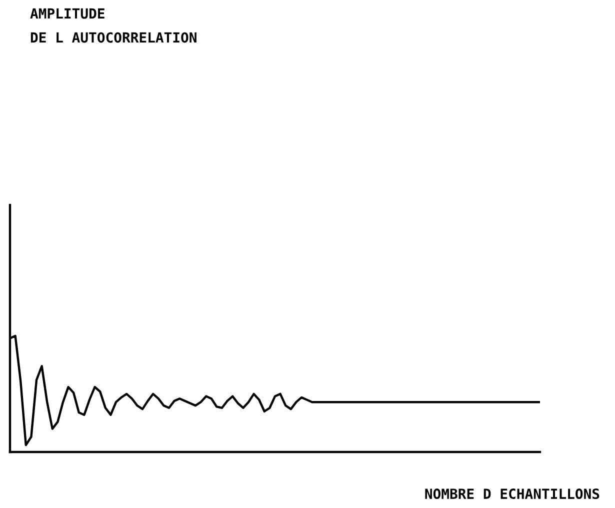 The height and width of the screenshot is (508, 615). What do you see at coordinates (113, 25) in the screenshot?
I see `chart-title: AMPLITUDE DE L AUTOCORRELATION` at bounding box center [113, 25].